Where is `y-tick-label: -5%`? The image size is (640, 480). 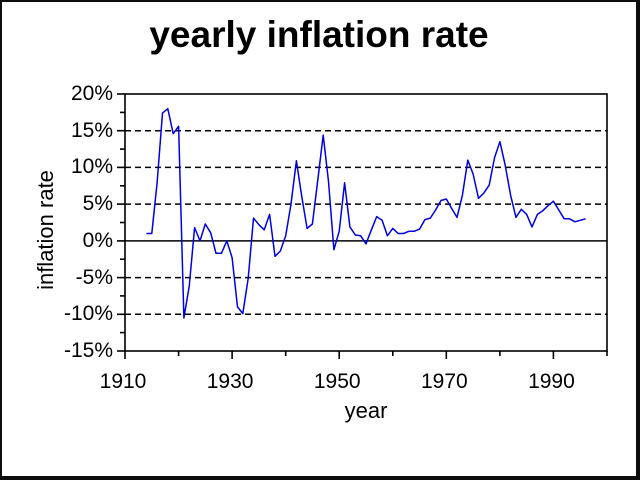 y-tick-label: -5% is located at coordinates (94, 277).